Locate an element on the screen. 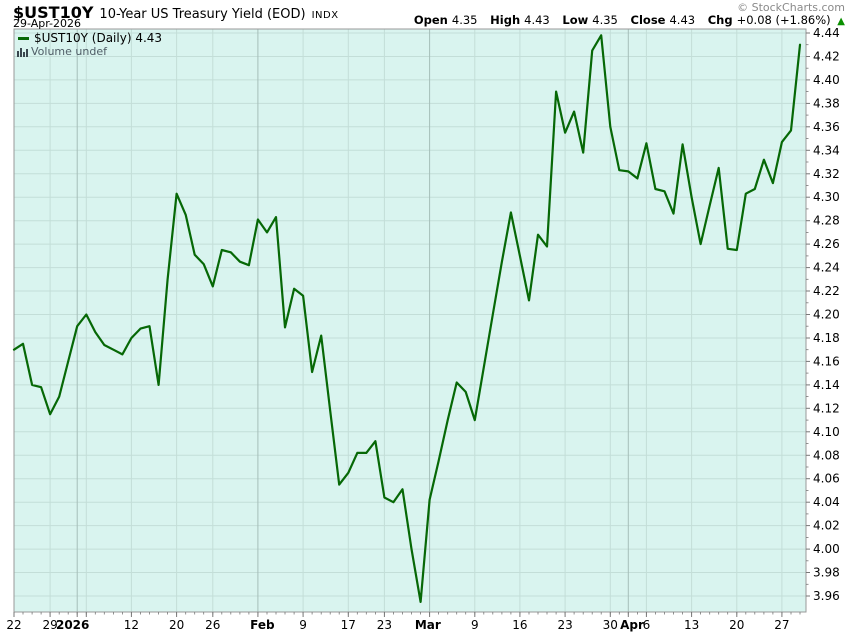 The image size is (850, 633). svg-text: 4.08 is located at coordinates (826, 455).